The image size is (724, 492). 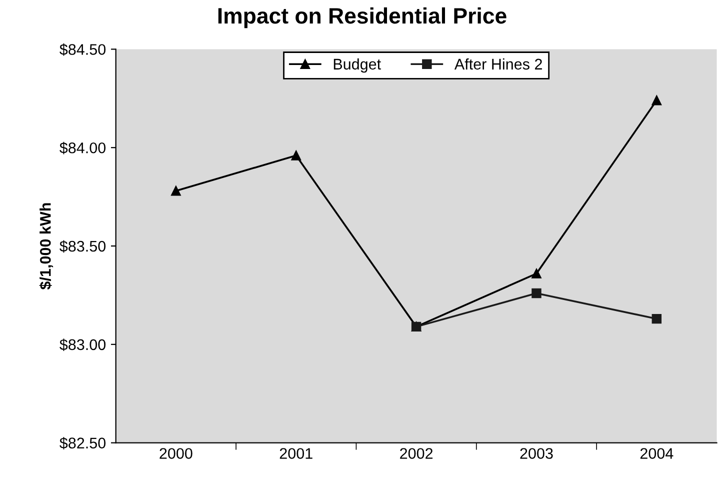 I want to click on y-tick-label: $83.00, so click(x=83, y=344).